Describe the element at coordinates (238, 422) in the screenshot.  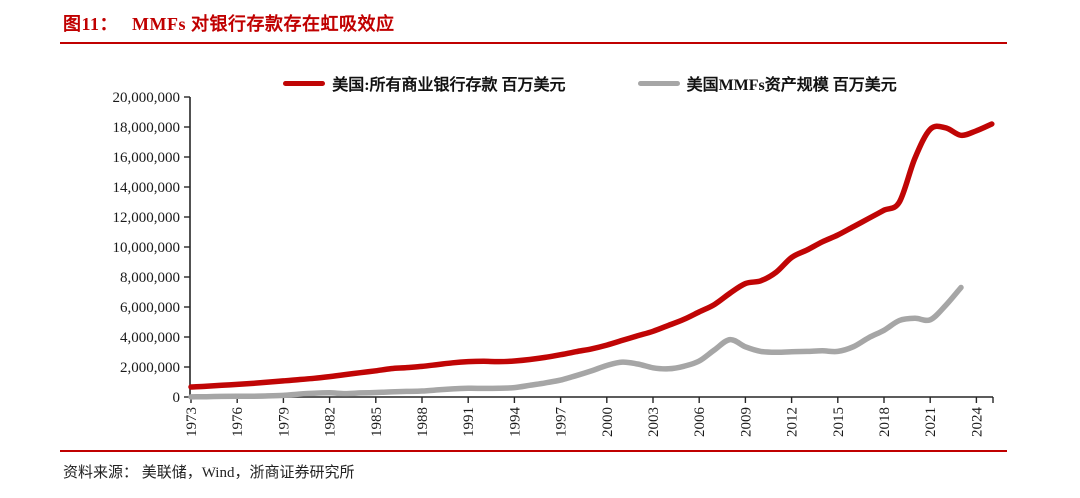
I see `x-axis-label: 1976` at that location.